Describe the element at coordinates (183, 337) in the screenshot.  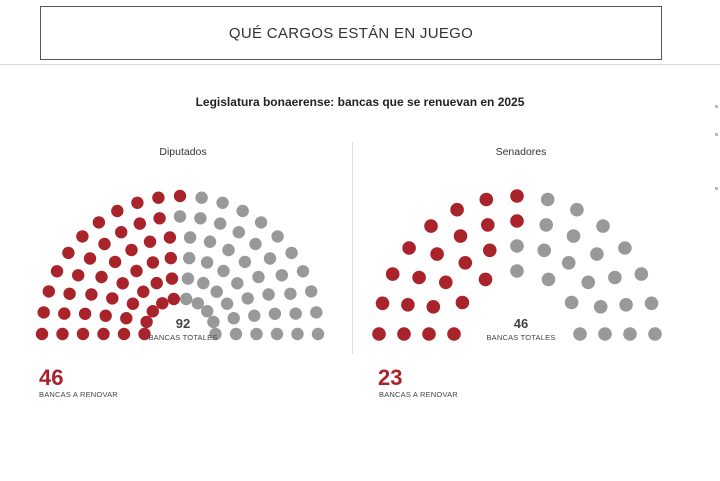
I see `diputados-total-label: BANCAS TOTALES` at that location.